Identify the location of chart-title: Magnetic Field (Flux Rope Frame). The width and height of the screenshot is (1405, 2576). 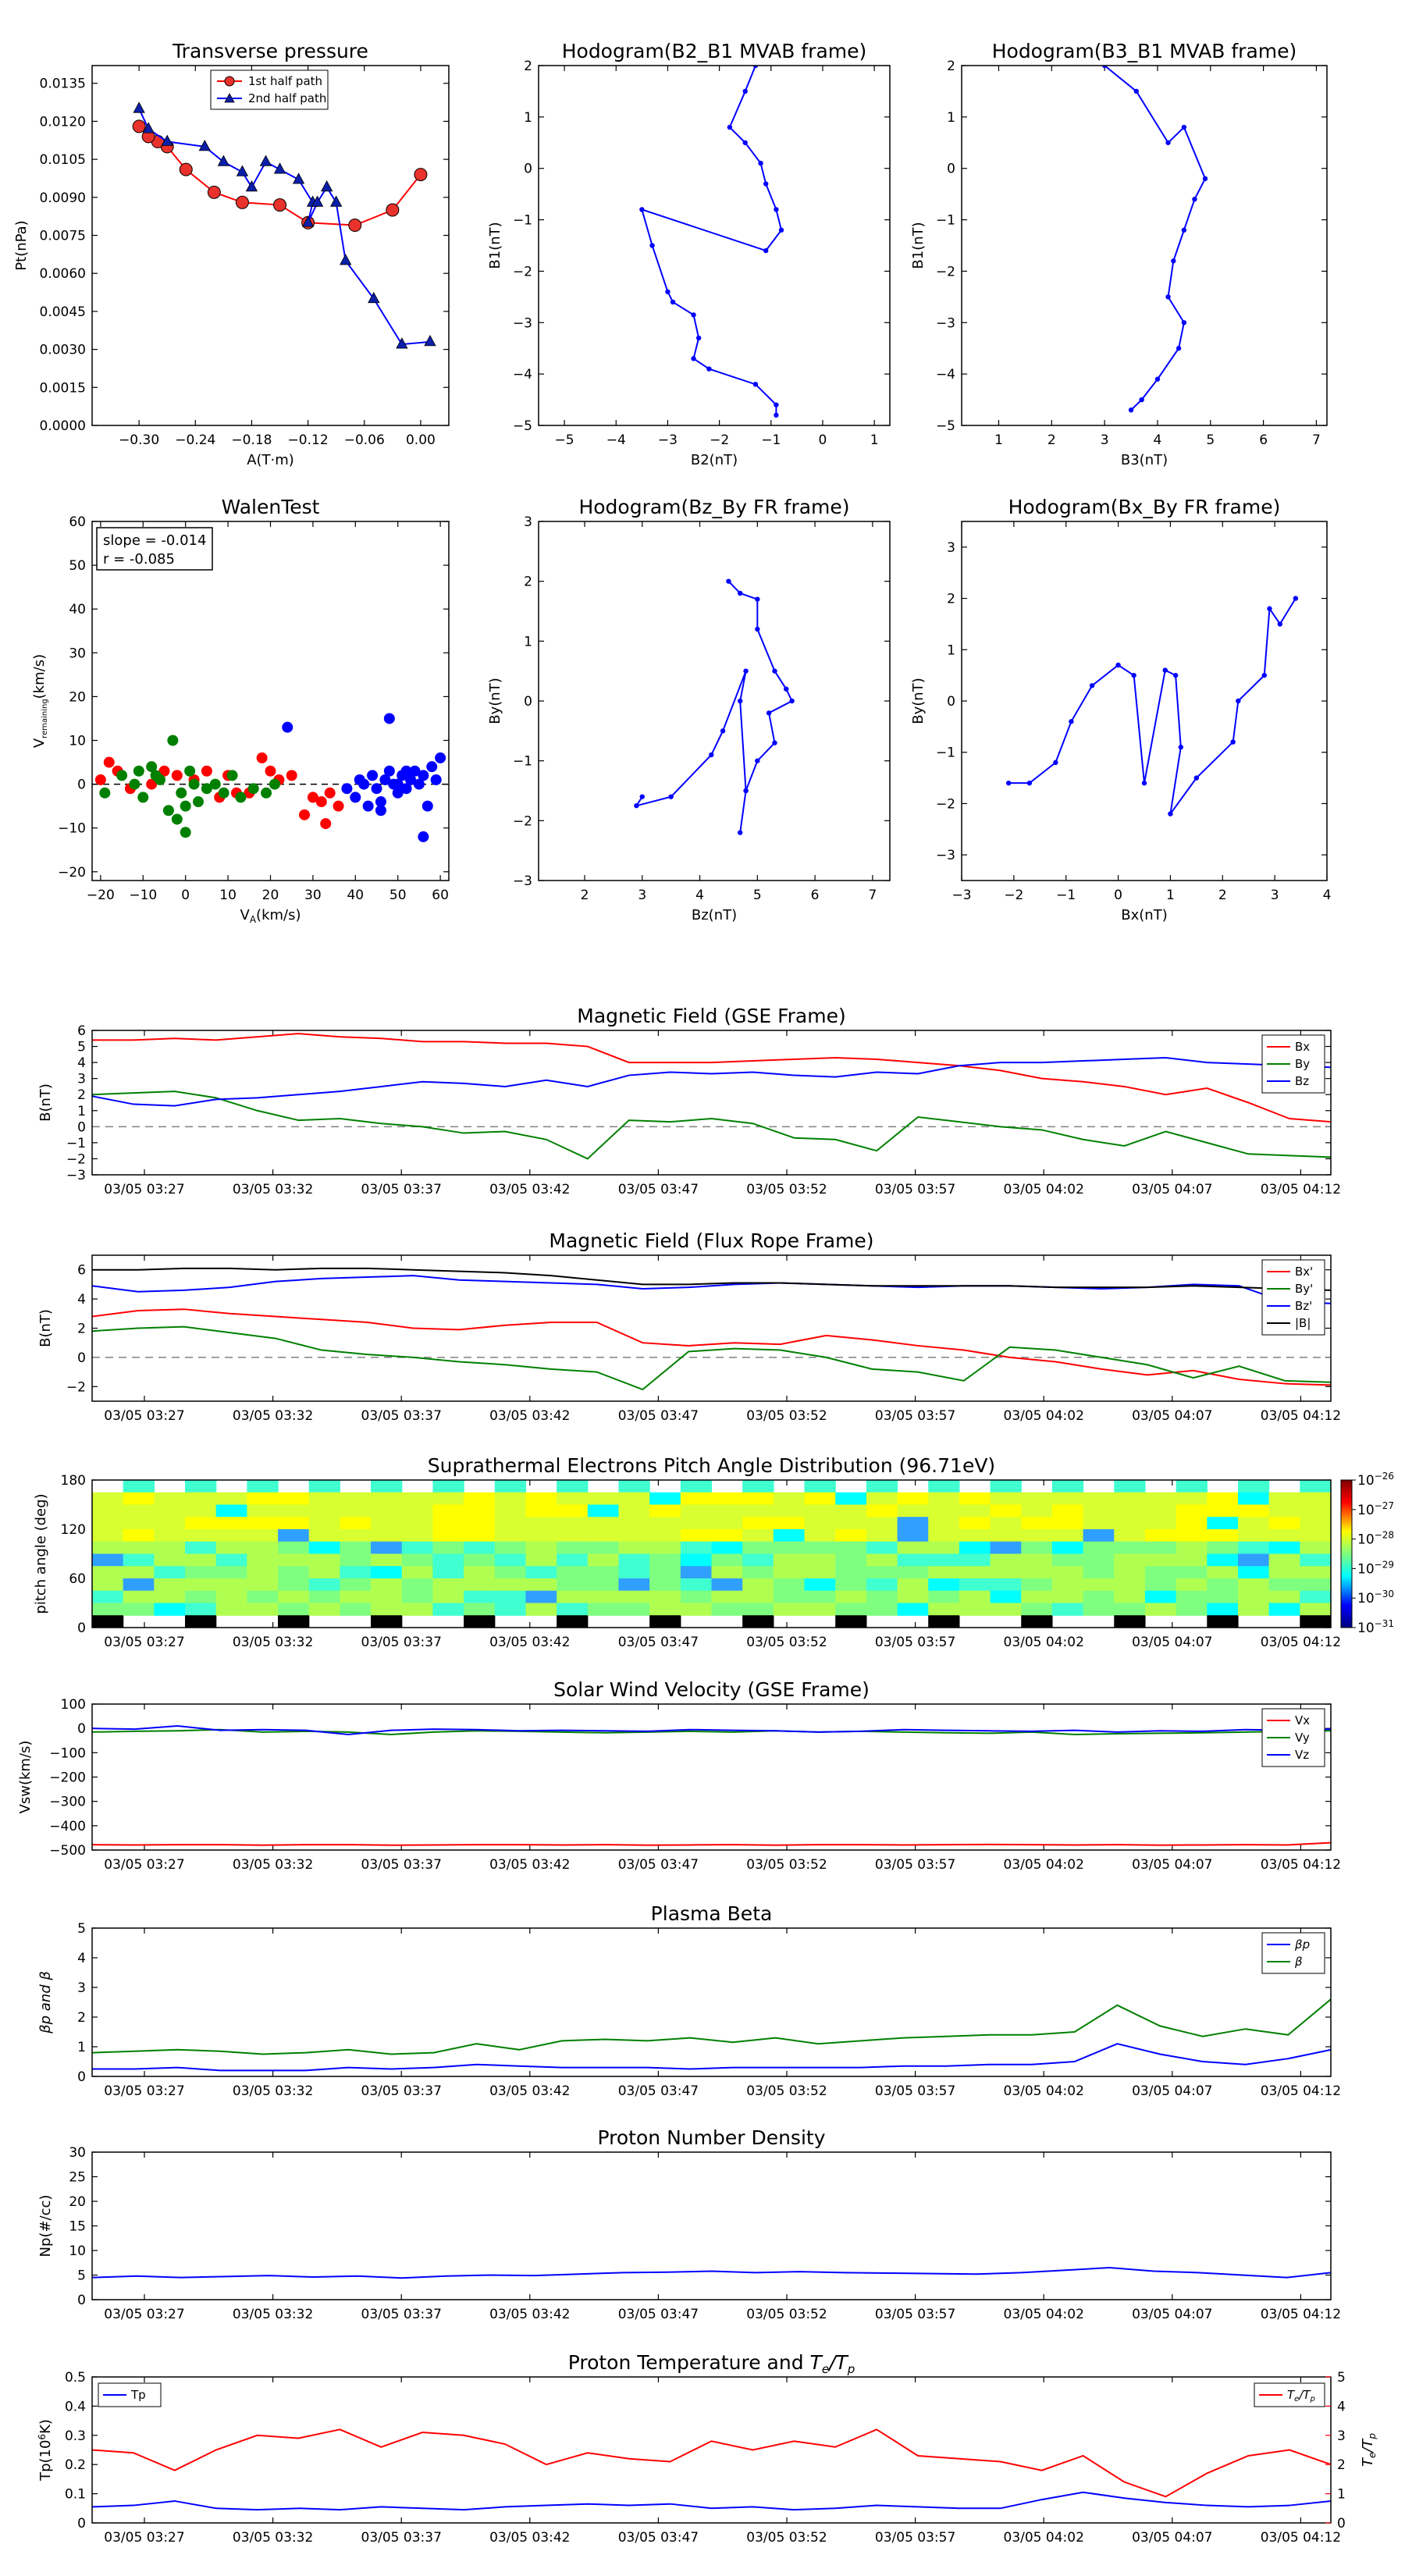
(711, 1240).